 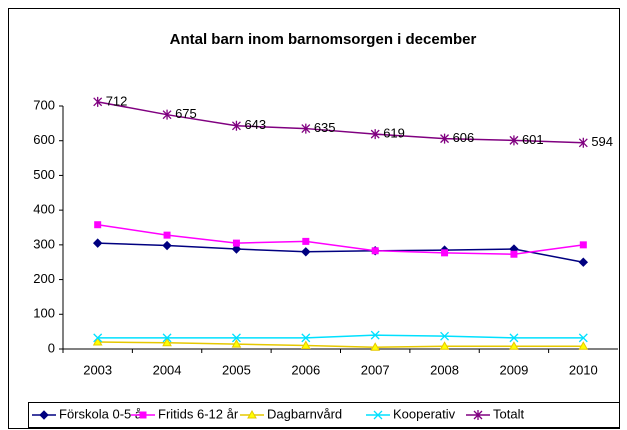 What do you see at coordinates (103, 413) in the screenshot?
I see `legend-label: Förskola 0-5 år` at bounding box center [103, 413].